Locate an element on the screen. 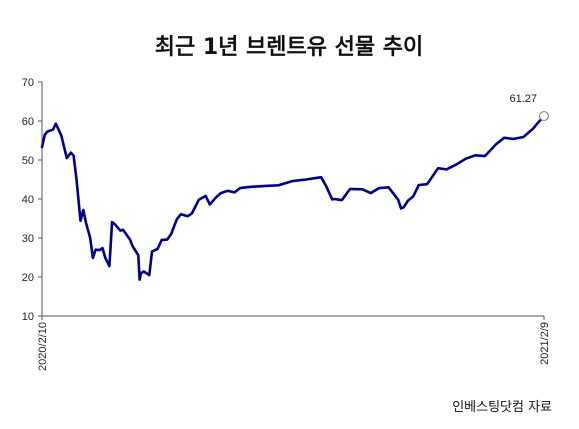 This screenshot has height=429, width=579. y-tick-label: 50 is located at coordinates (28, 161).